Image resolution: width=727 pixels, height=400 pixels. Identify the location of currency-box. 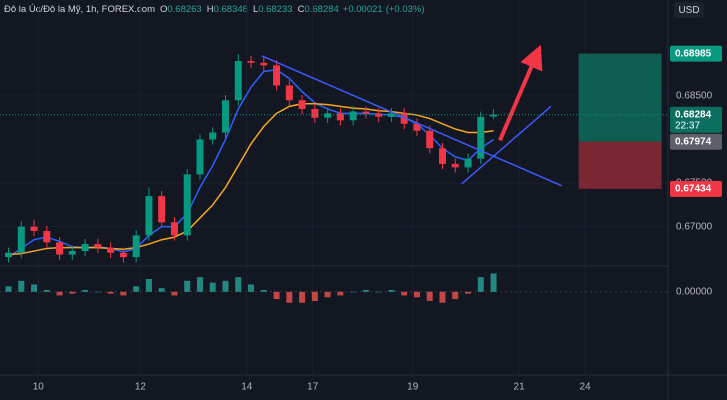
(689, 10).